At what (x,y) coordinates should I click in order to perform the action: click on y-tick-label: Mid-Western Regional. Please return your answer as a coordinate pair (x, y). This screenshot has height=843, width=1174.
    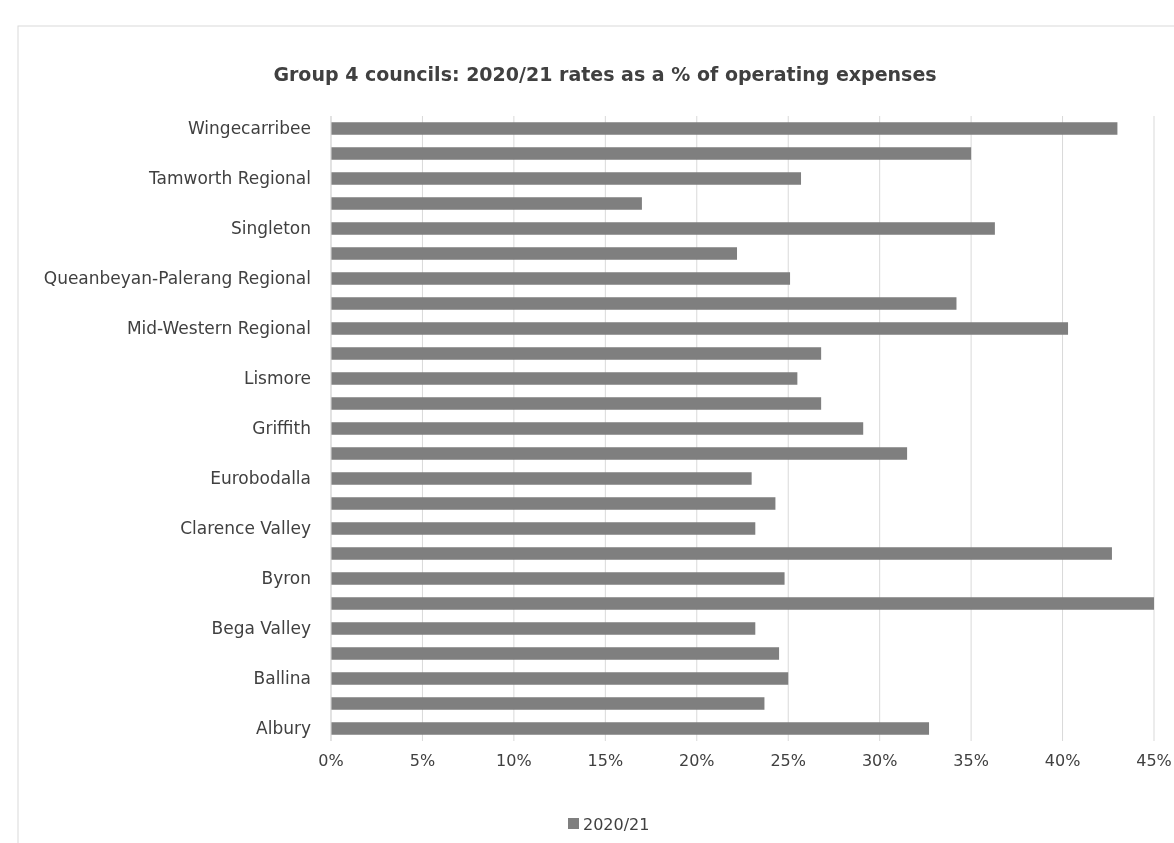
    Looking at the image, I should click on (218, 328).